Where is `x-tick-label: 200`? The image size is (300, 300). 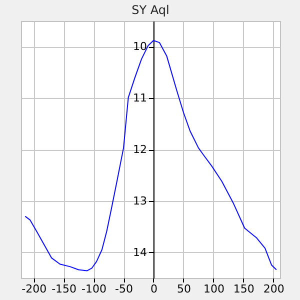
x-tick-label: 200 is located at coordinates (273, 289).